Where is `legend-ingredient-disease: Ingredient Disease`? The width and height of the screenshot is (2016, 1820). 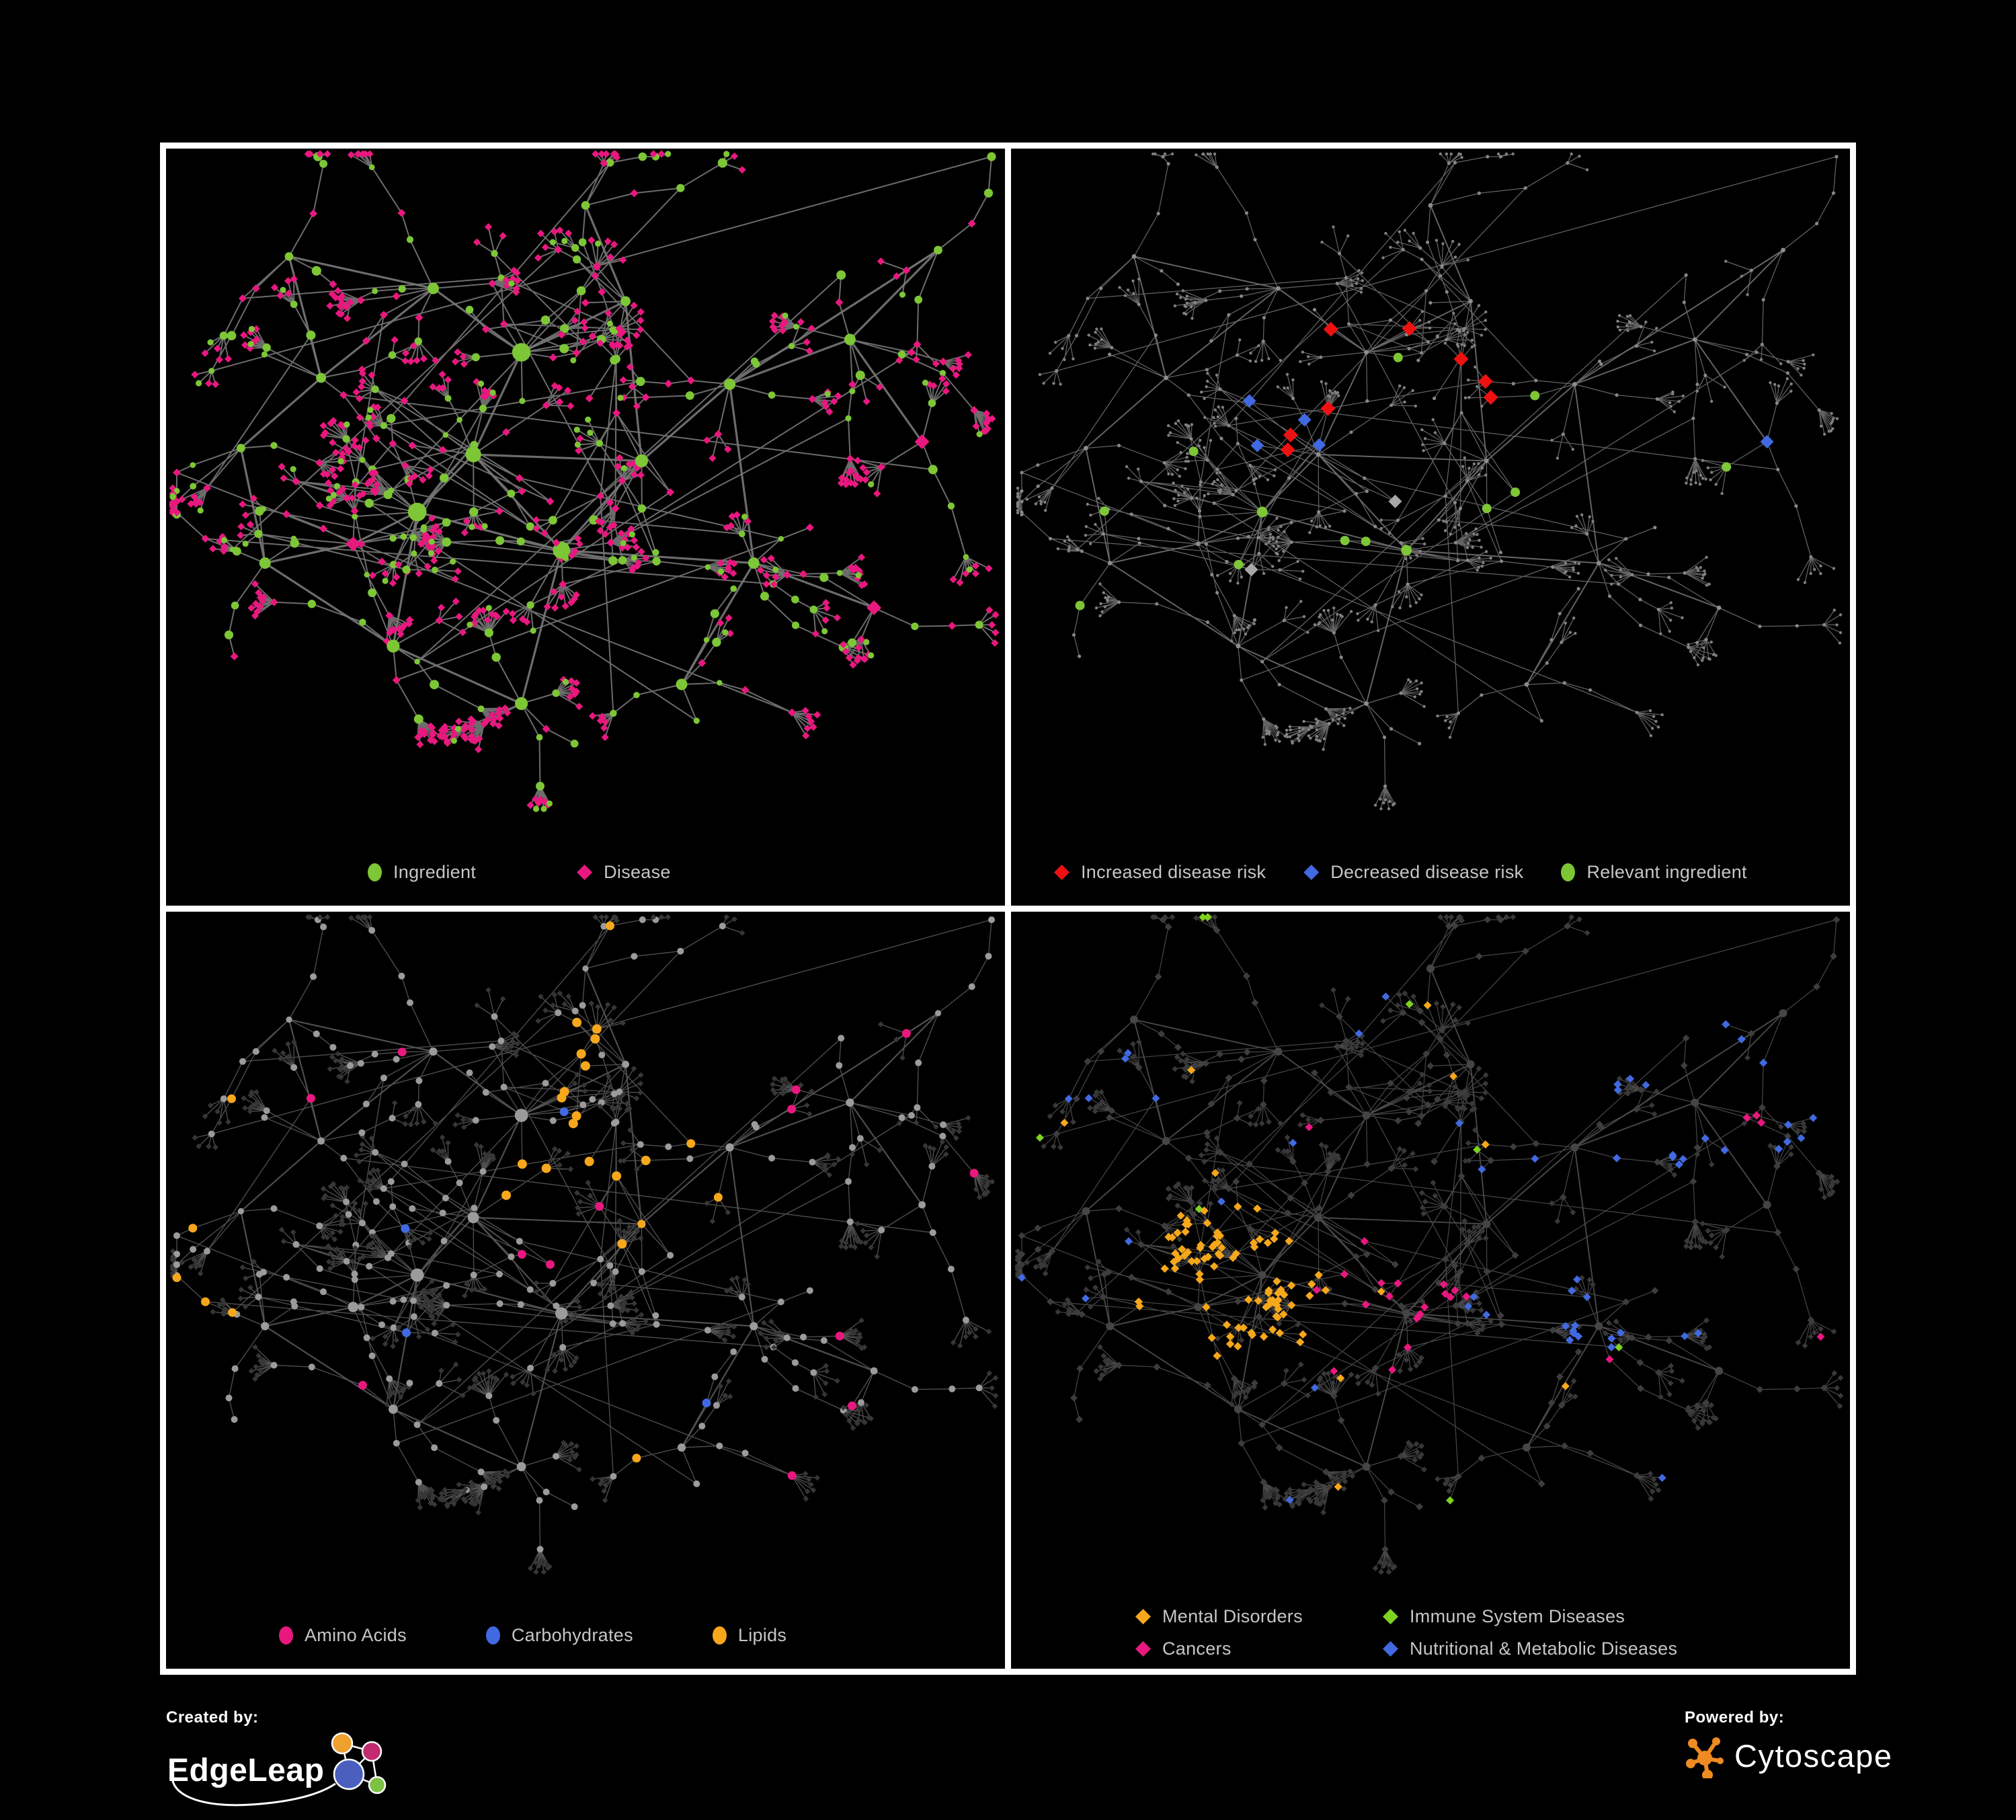
legend-ingredient-disease: Ingredient Disease is located at coordinates (519, 872).